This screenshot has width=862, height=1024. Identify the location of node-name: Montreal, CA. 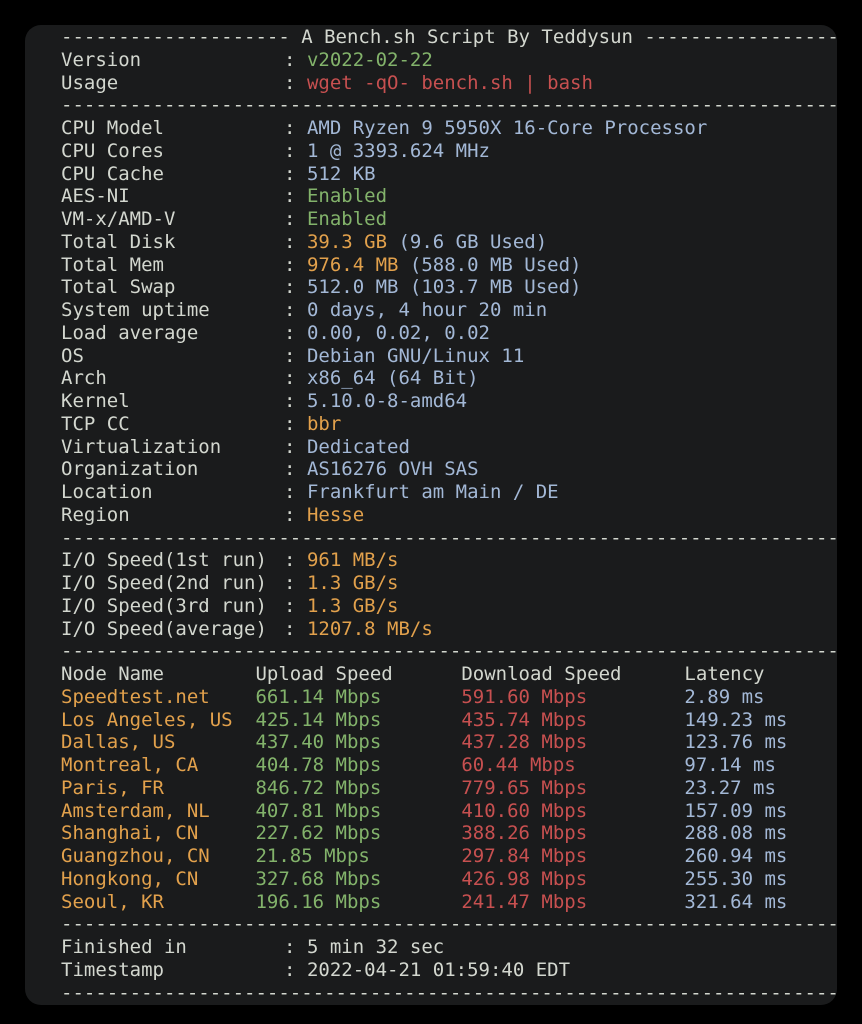
(130, 765).